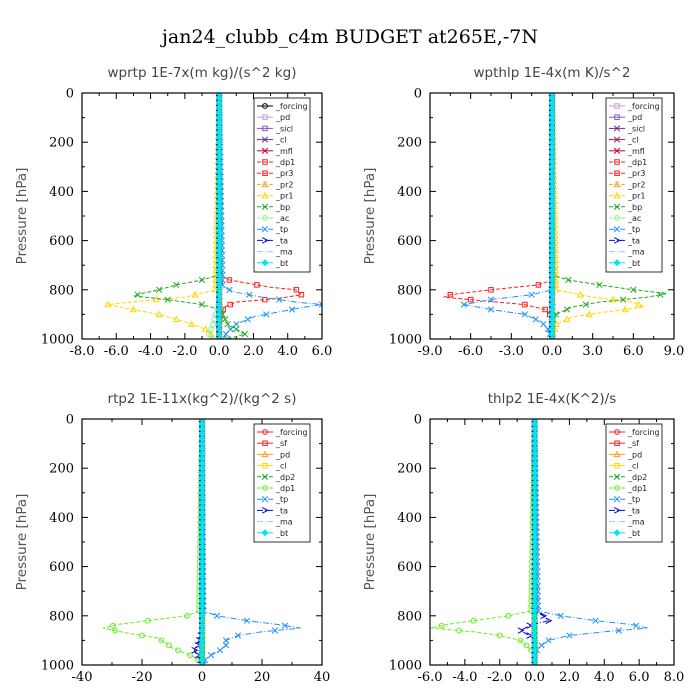 This screenshot has width=700, height=700. What do you see at coordinates (636, 173) in the screenshot?
I see `legend-label: _pr3` at bounding box center [636, 173].